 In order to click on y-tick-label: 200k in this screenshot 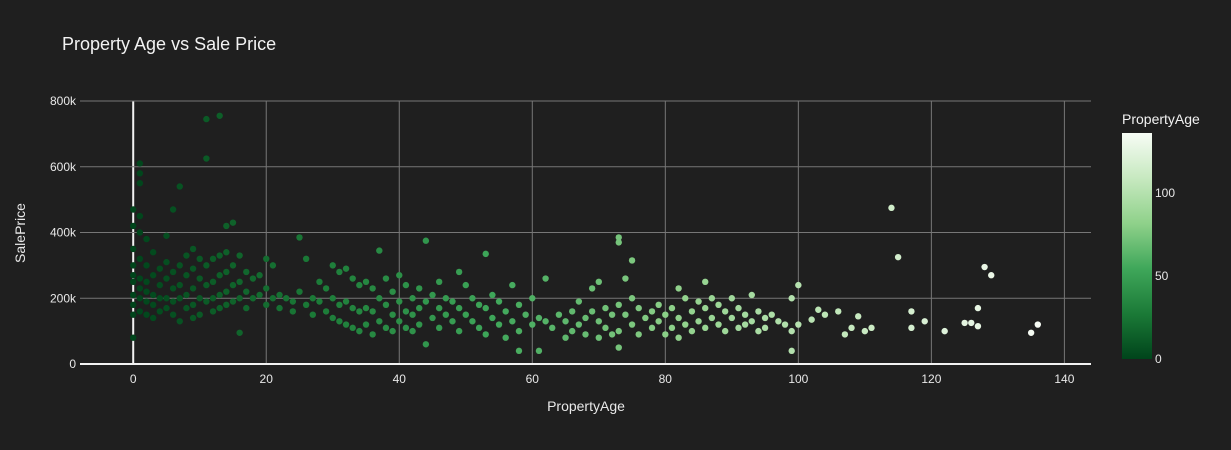, I will do `click(63, 298)`.